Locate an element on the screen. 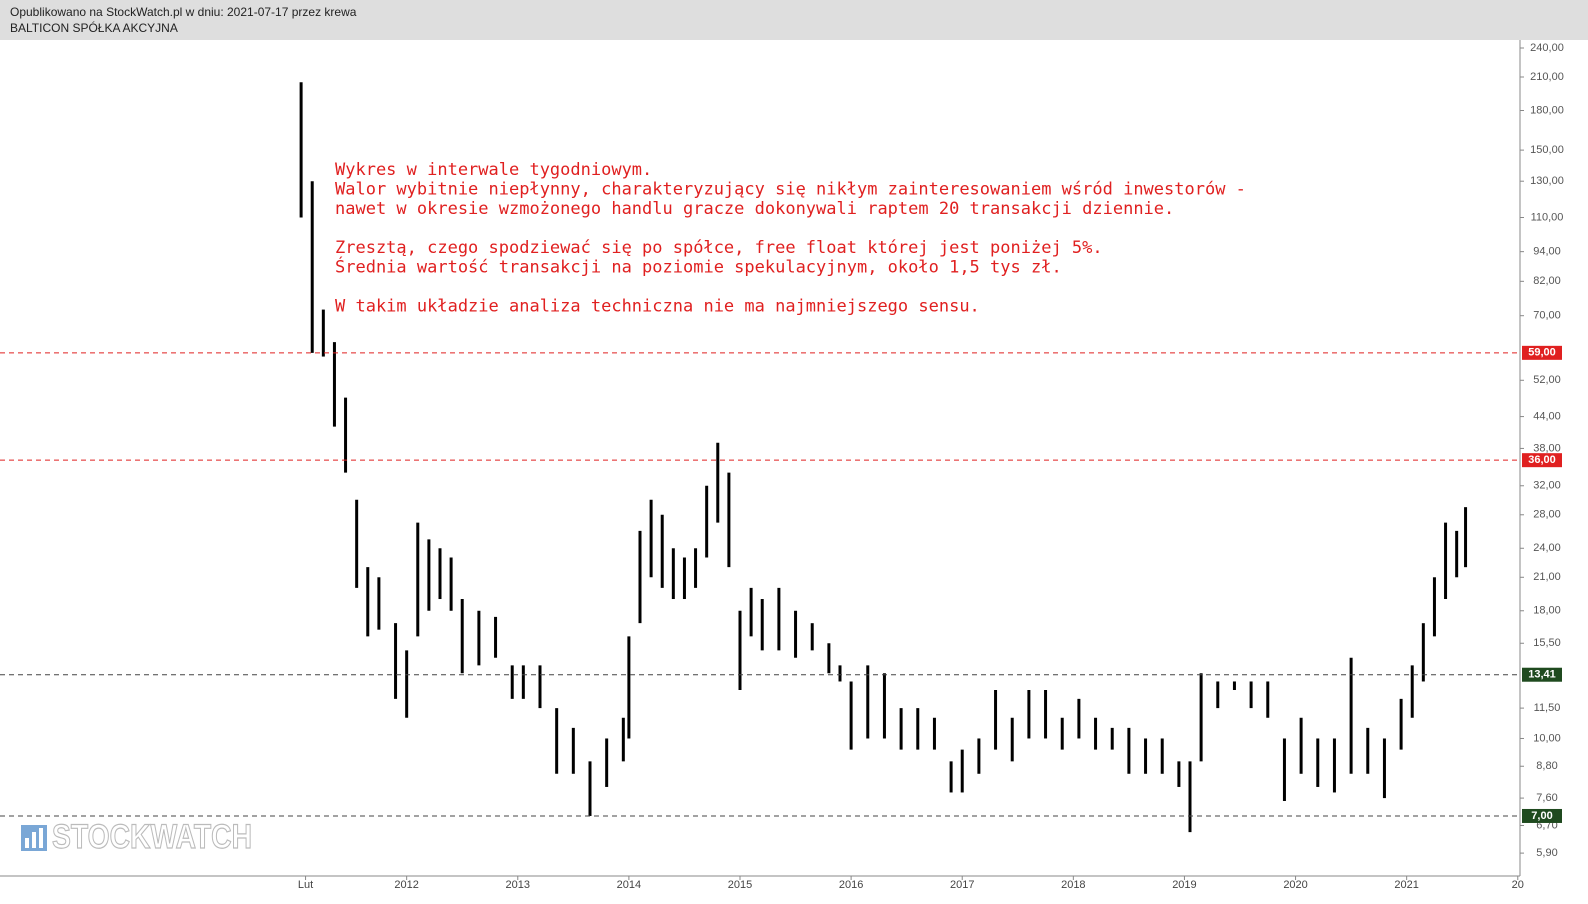 The width and height of the screenshot is (1588, 904). x-tick-label: 20 is located at coordinates (1518, 885).